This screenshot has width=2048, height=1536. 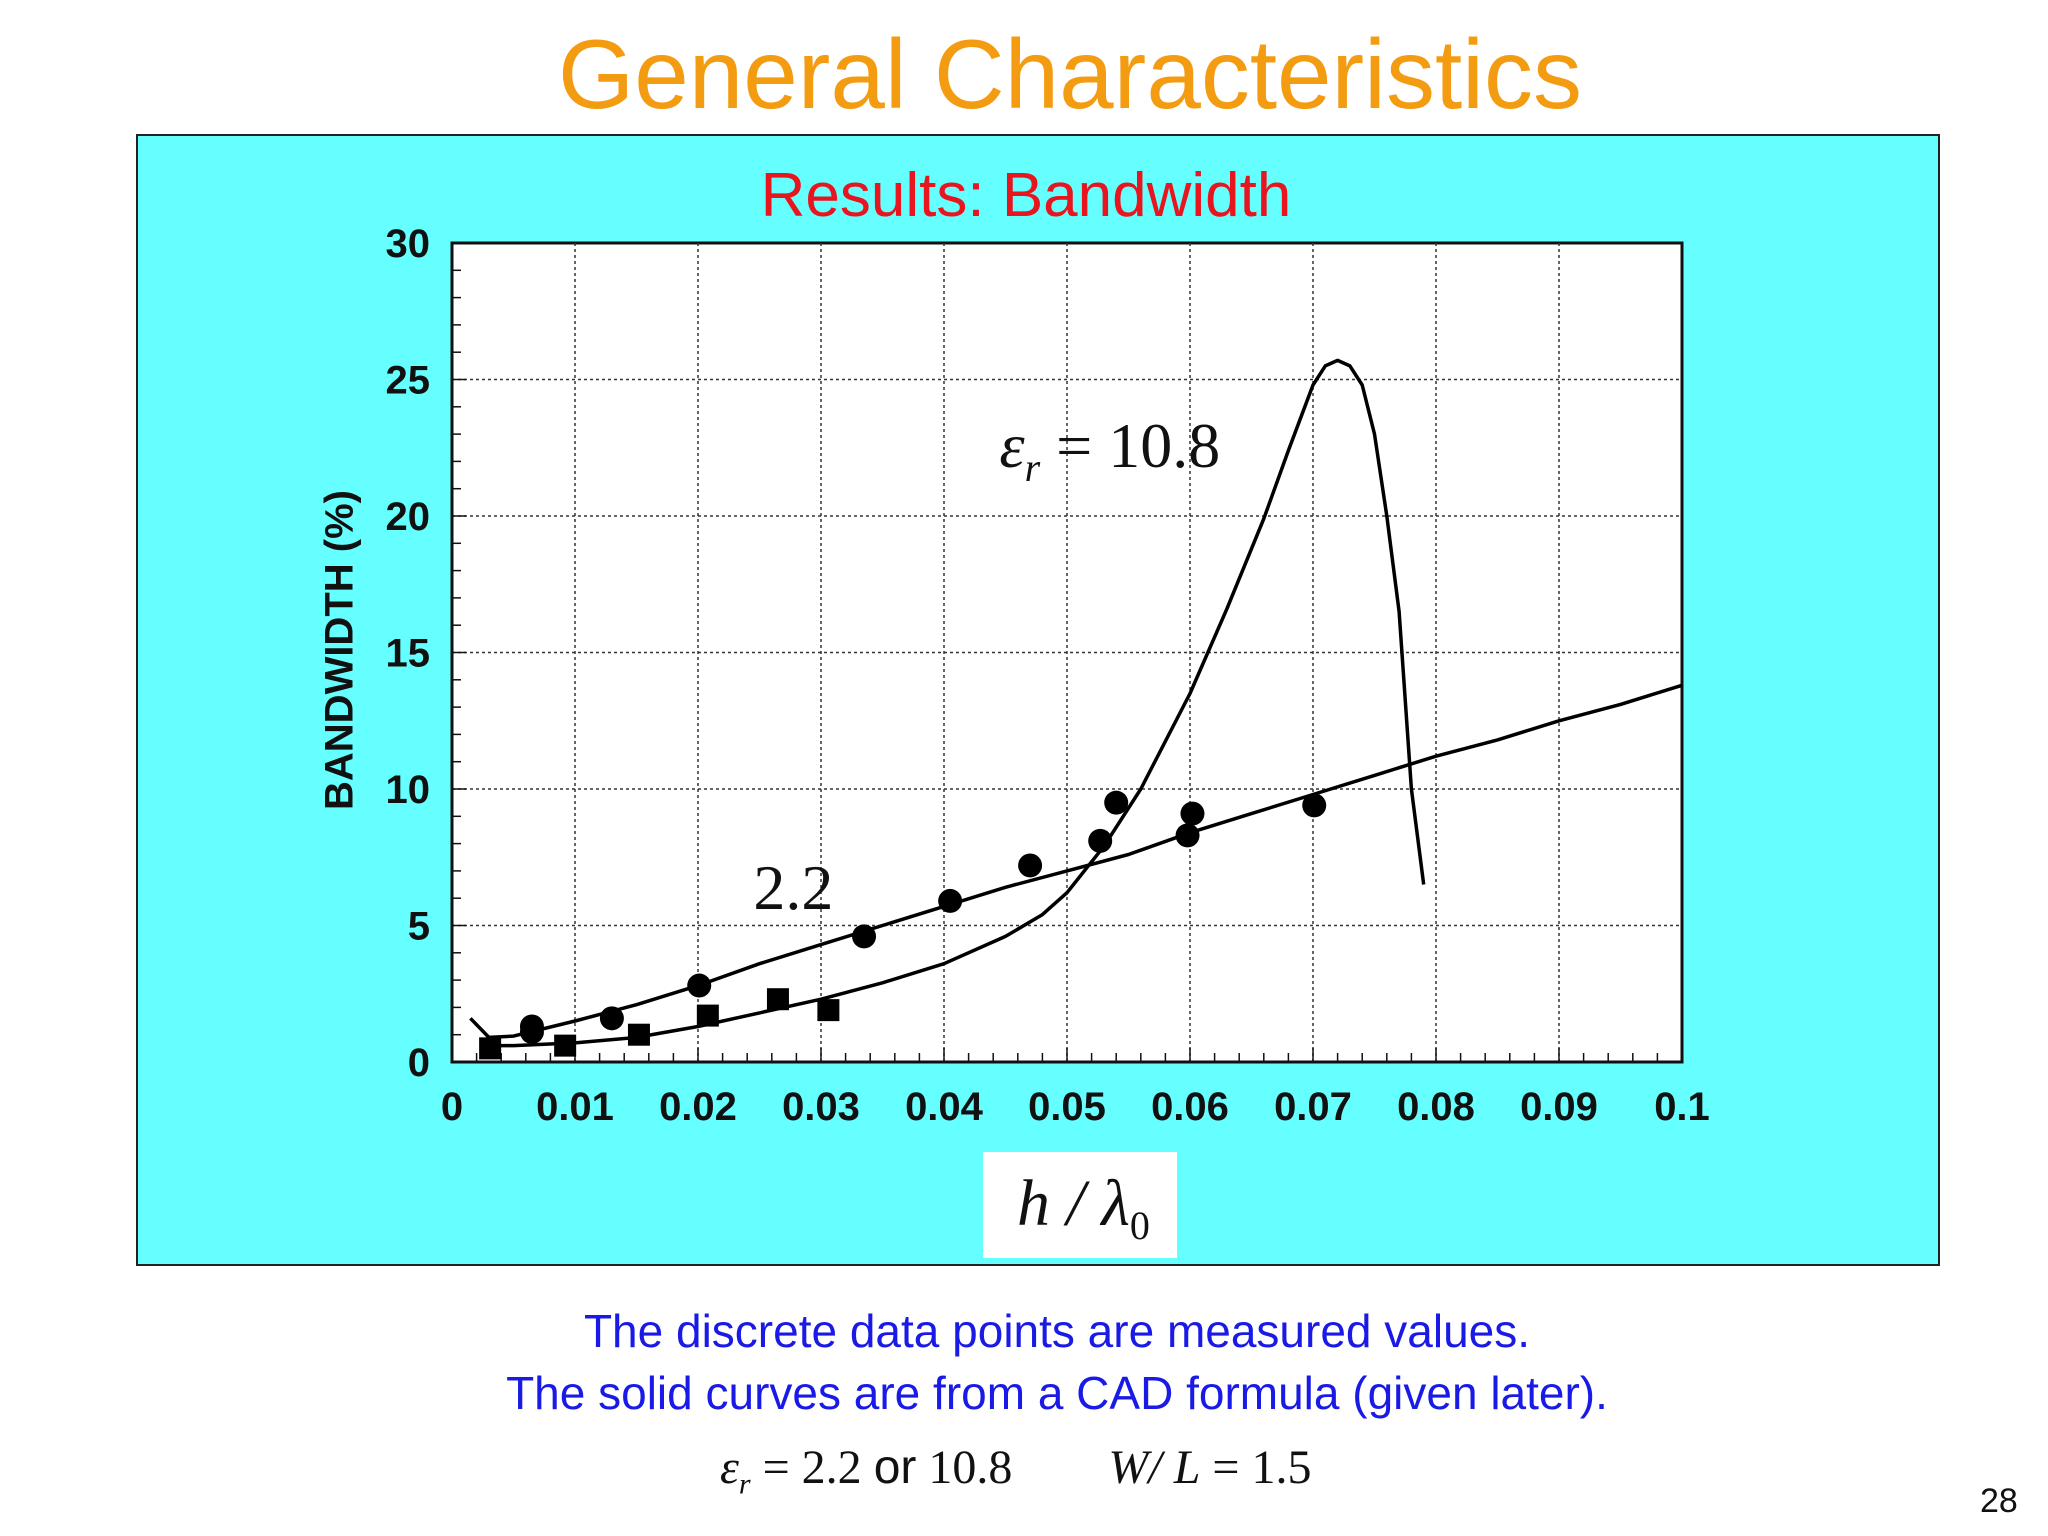 I want to click on epsilon-symbol: εr, so click(x=735, y=1471).